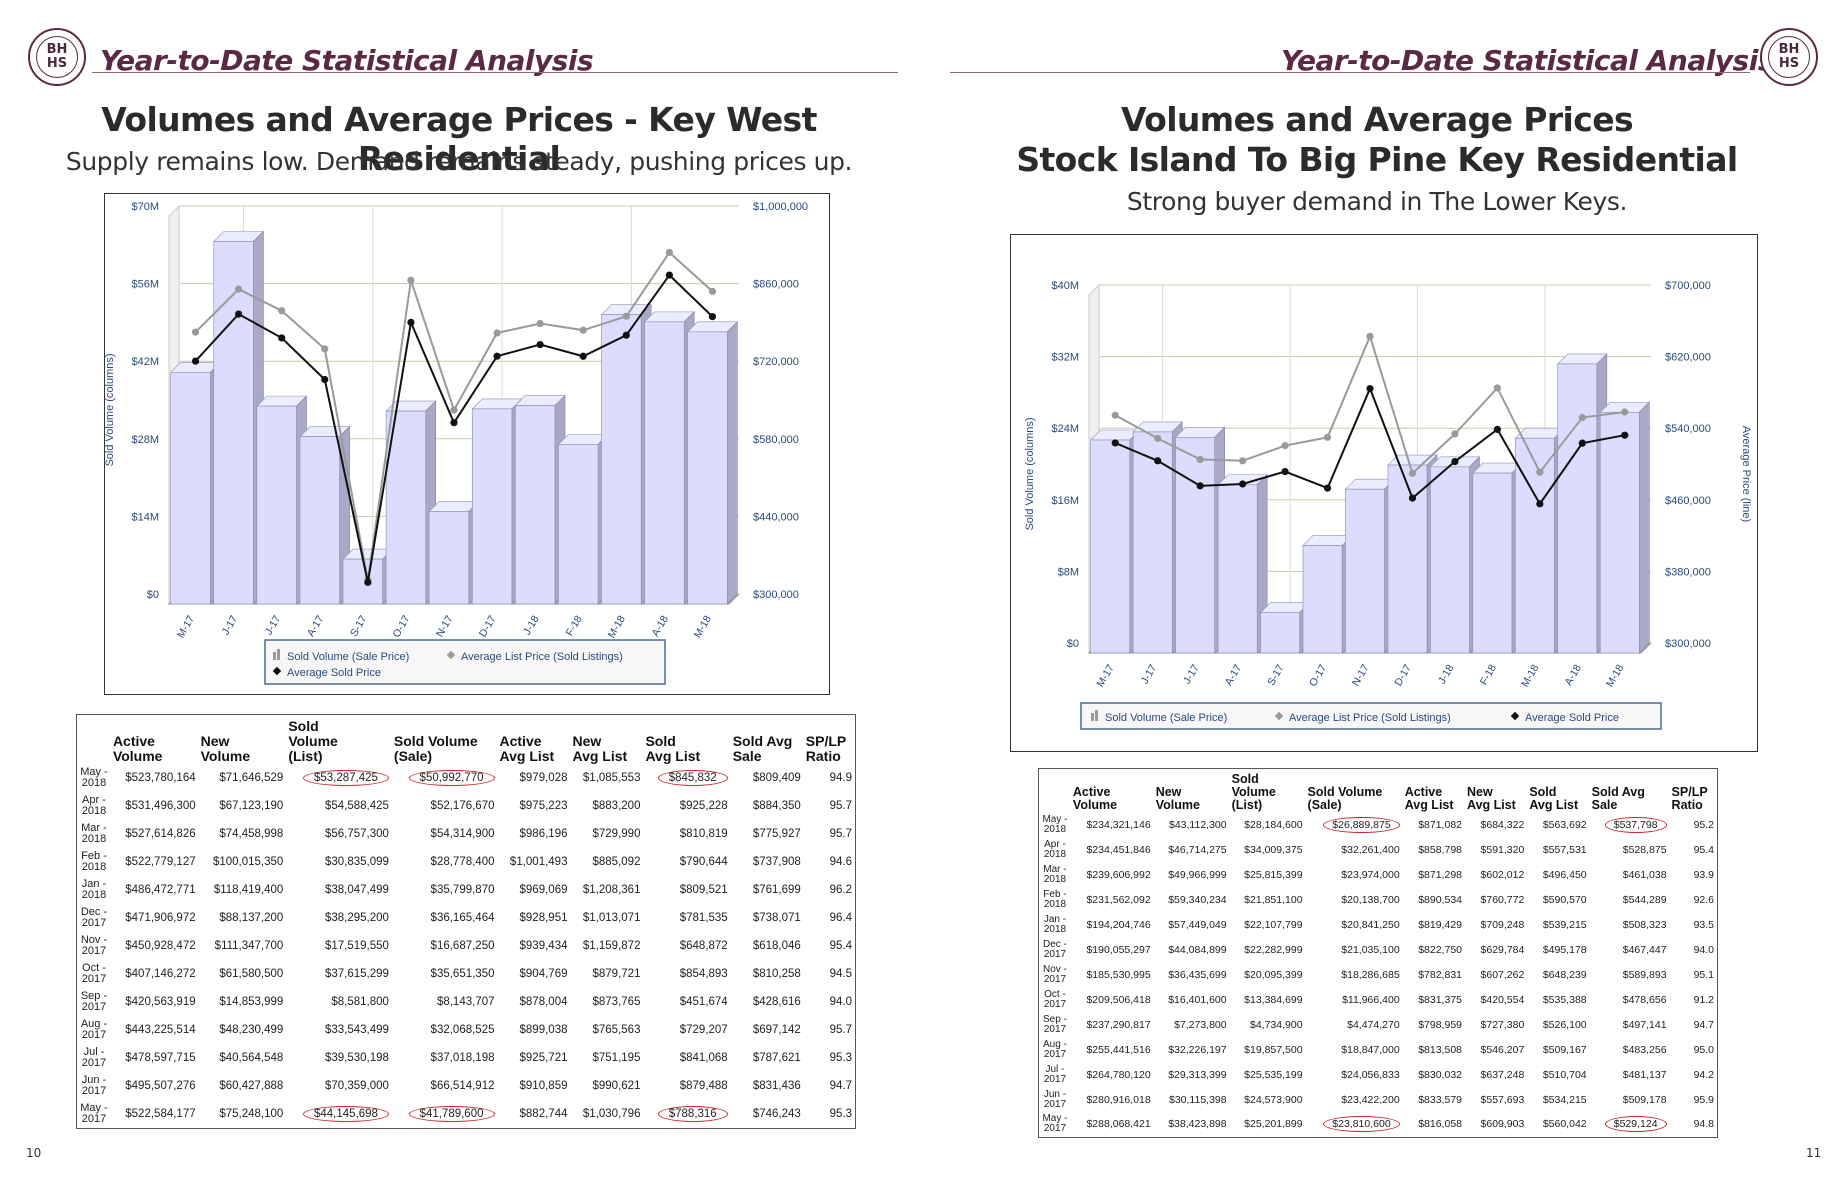  I want to click on table-cell: $8,581,800, so click(360, 1002).